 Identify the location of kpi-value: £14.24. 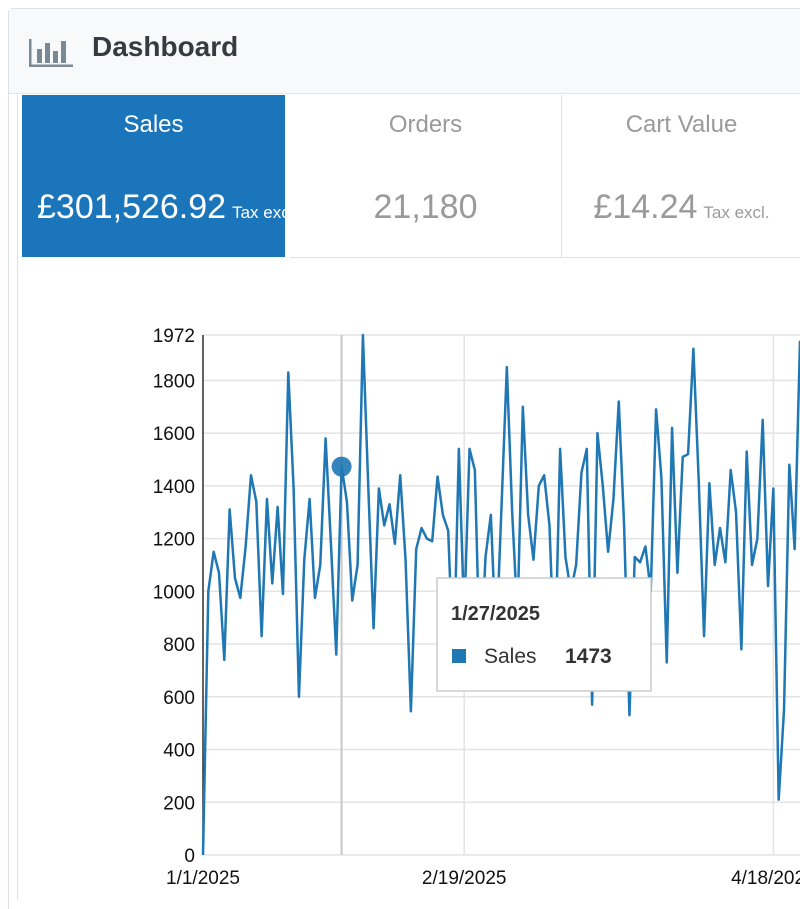
(645, 207).